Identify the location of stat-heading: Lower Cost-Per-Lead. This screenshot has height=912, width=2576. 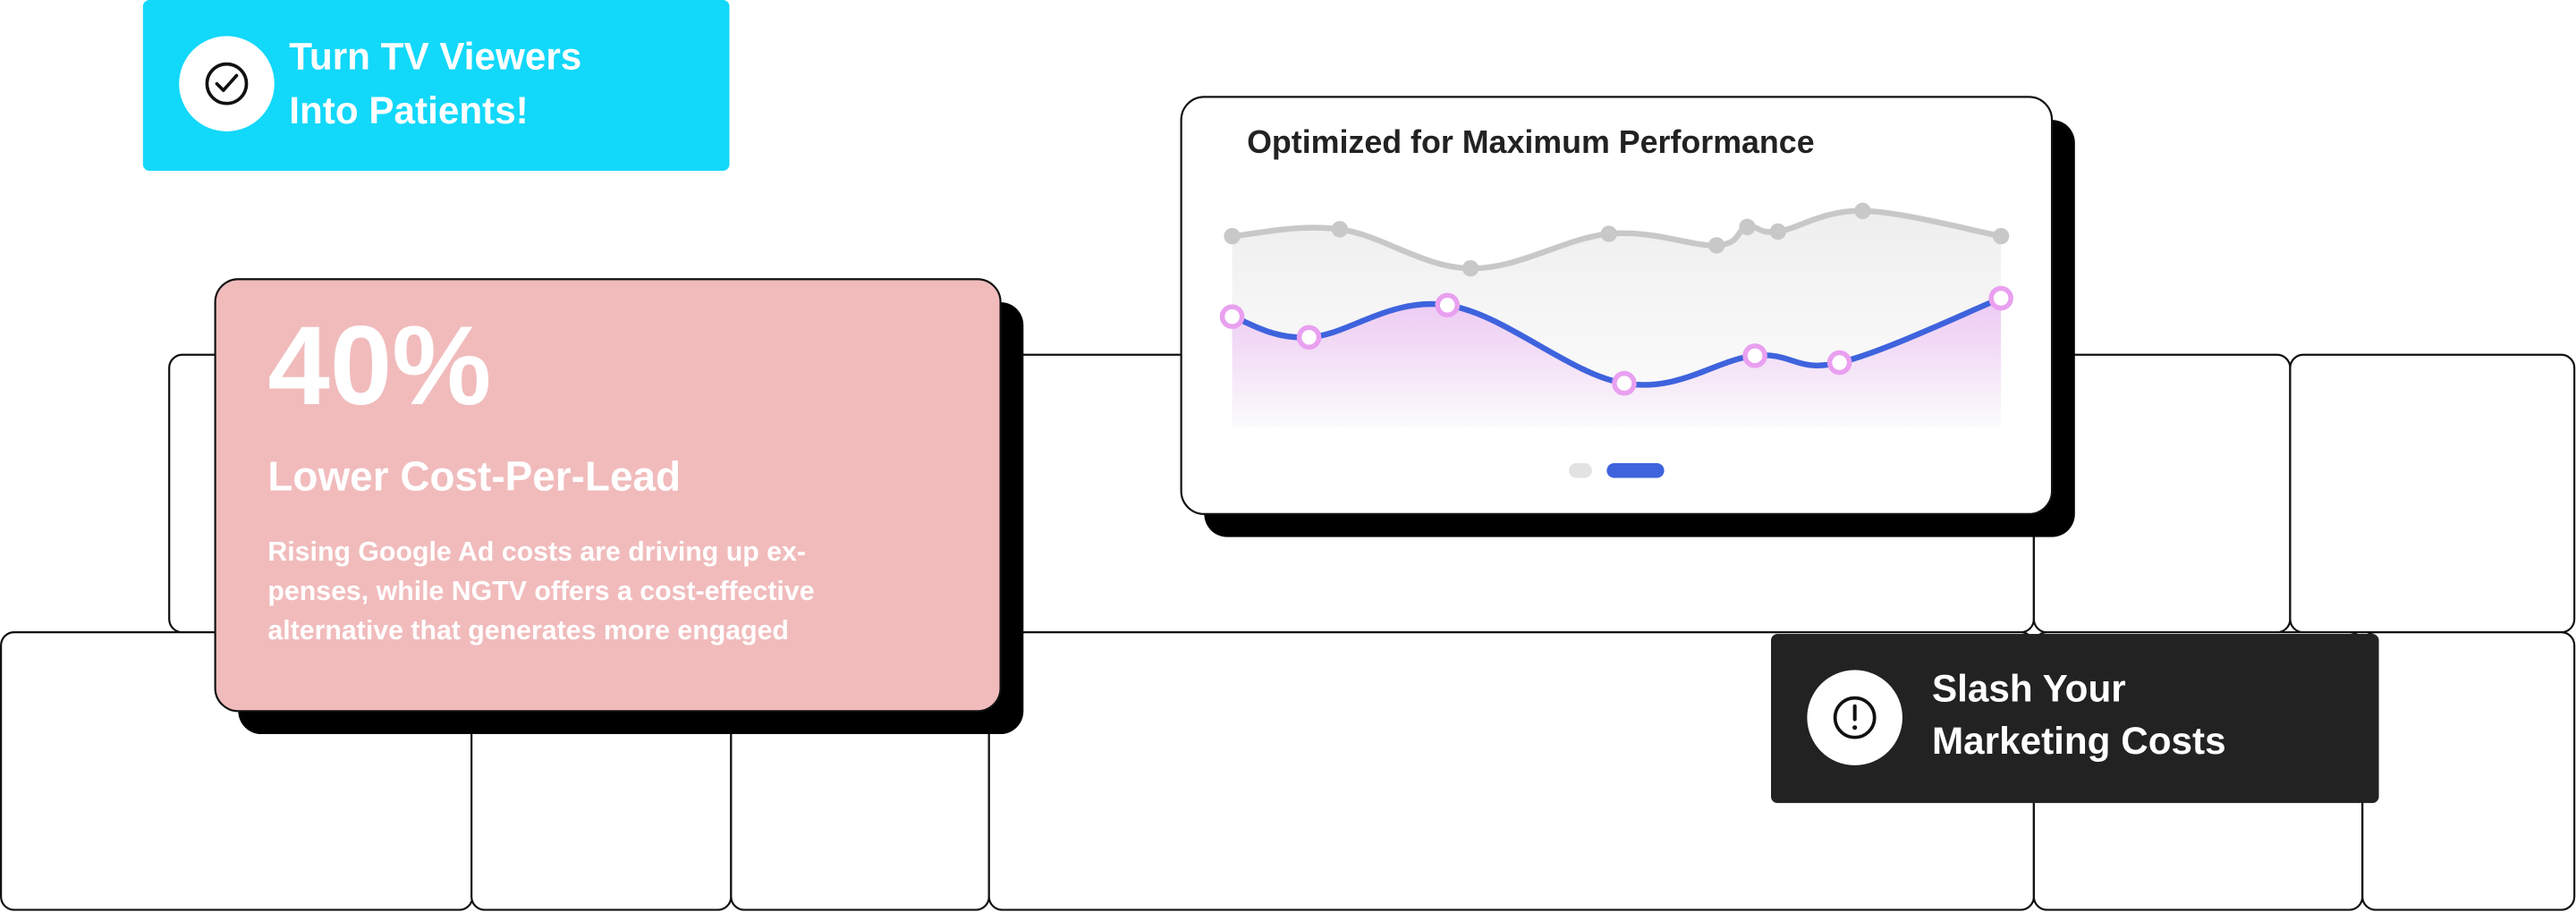
(474, 476).